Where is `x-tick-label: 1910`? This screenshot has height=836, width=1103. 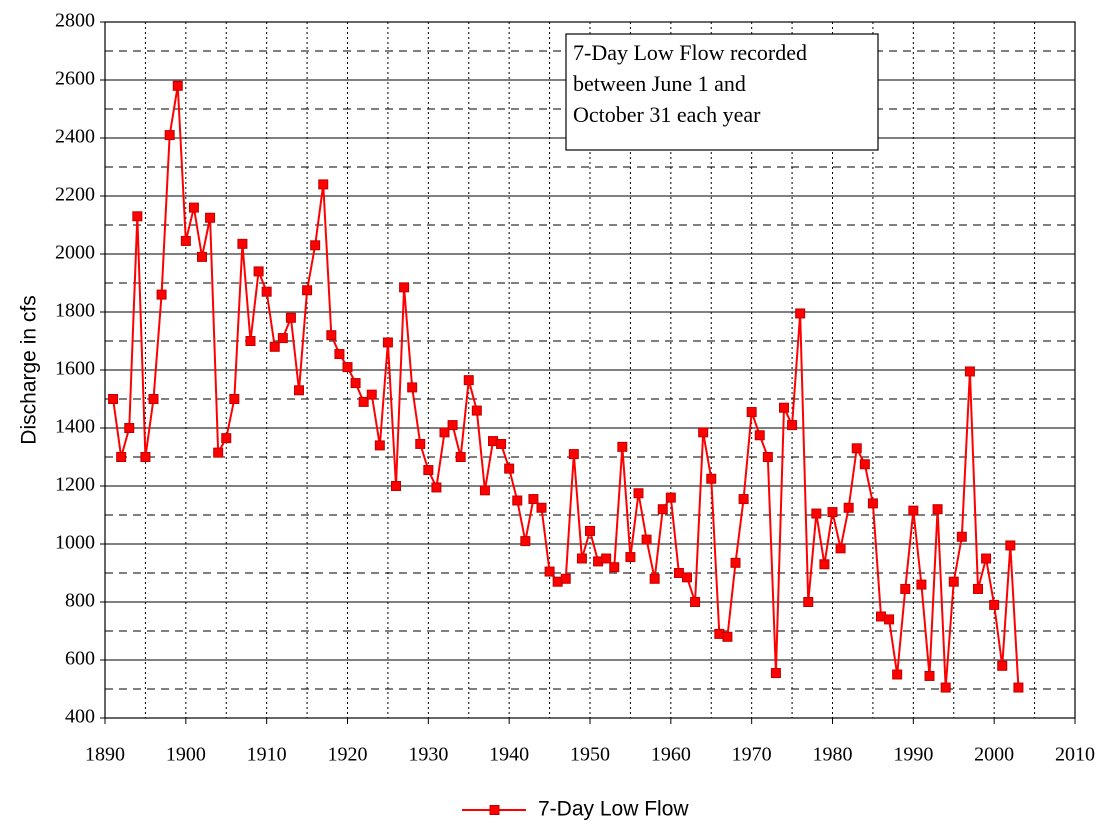
x-tick-label: 1910 is located at coordinates (267, 755).